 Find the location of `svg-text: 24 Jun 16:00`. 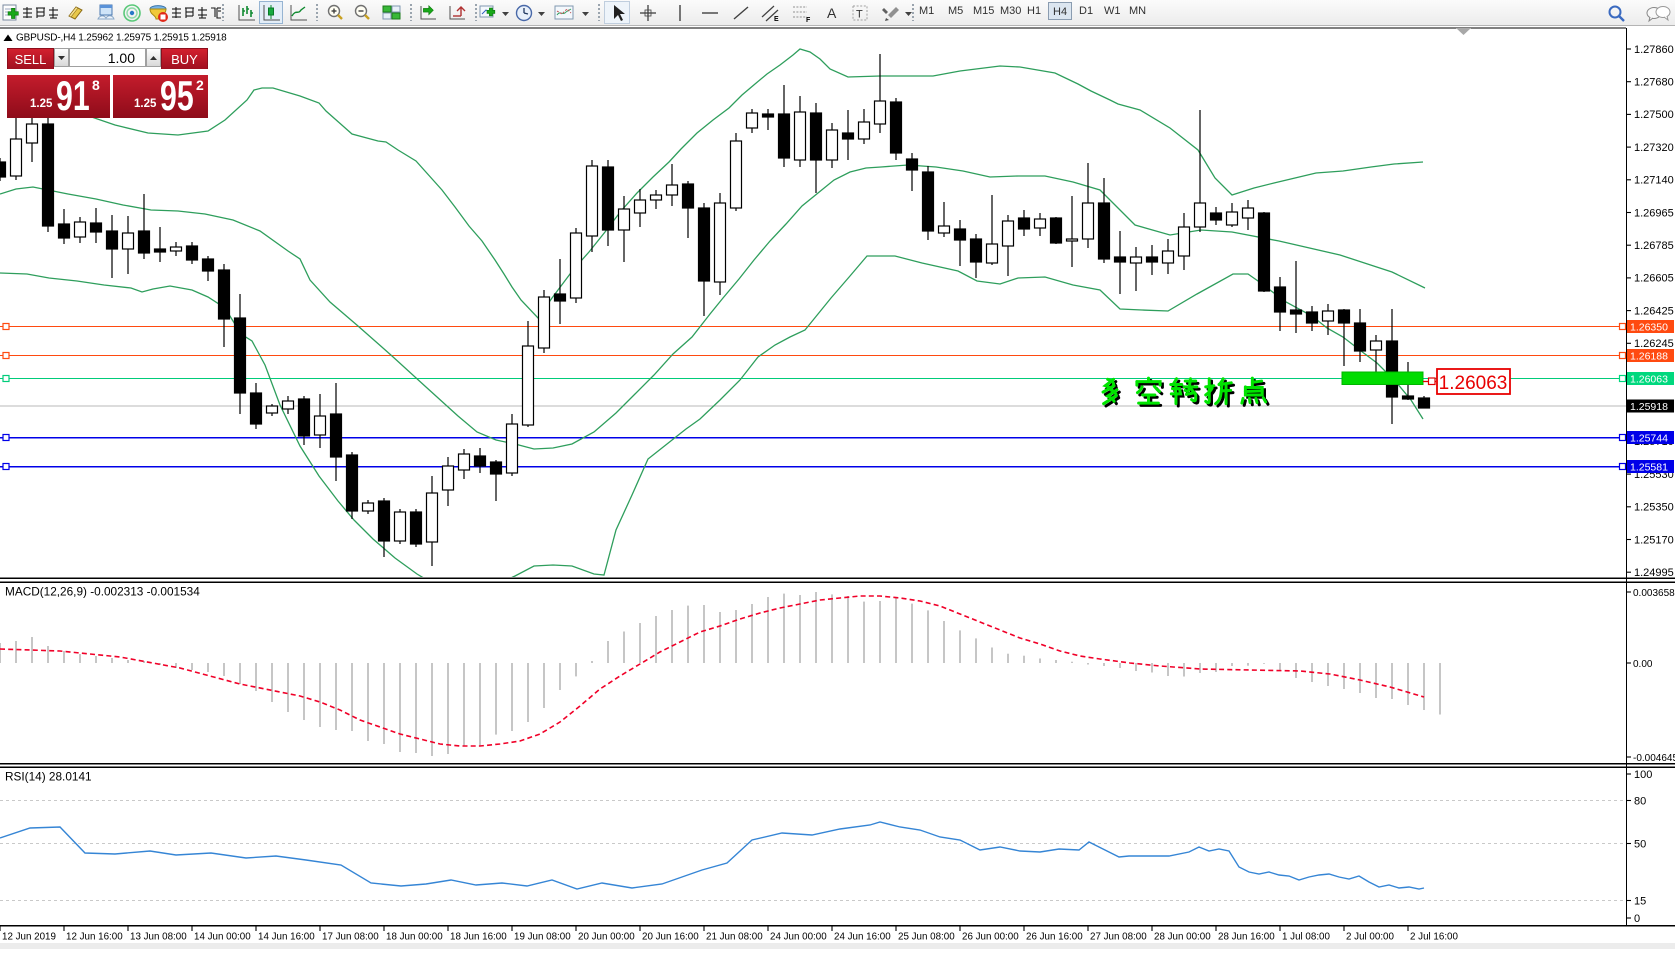

svg-text: 24 Jun 16:00 is located at coordinates (862, 937).